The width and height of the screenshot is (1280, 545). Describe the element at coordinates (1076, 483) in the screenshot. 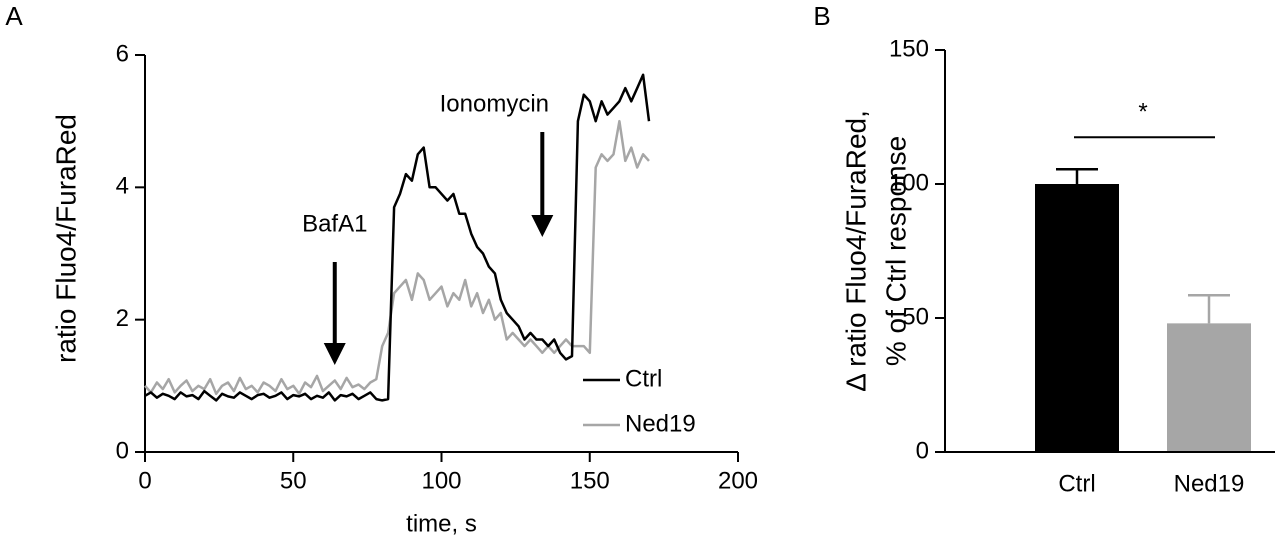

I see `x-tick-label: Ctrl` at that location.